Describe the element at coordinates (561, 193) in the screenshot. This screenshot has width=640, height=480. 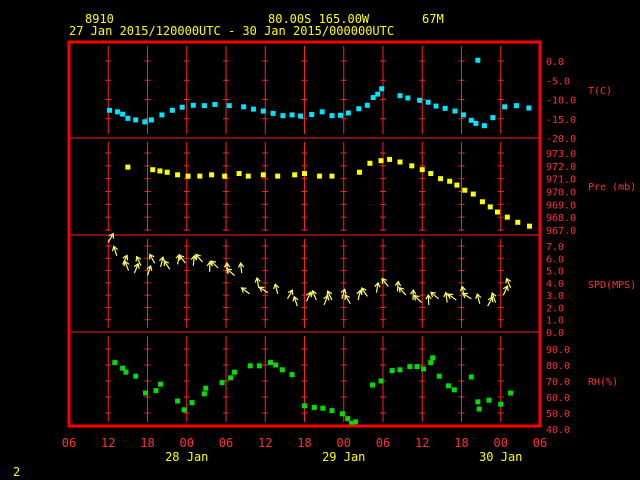
I see `y-tick-label: 970.0` at that location.